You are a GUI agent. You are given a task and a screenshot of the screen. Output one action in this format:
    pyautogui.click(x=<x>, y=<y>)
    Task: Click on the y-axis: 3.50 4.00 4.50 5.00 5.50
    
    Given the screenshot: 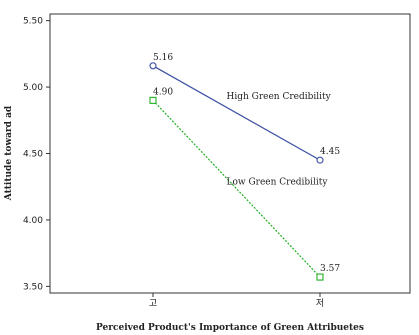 What is the action you would take?
    pyautogui.click(x=36, y=154)
    